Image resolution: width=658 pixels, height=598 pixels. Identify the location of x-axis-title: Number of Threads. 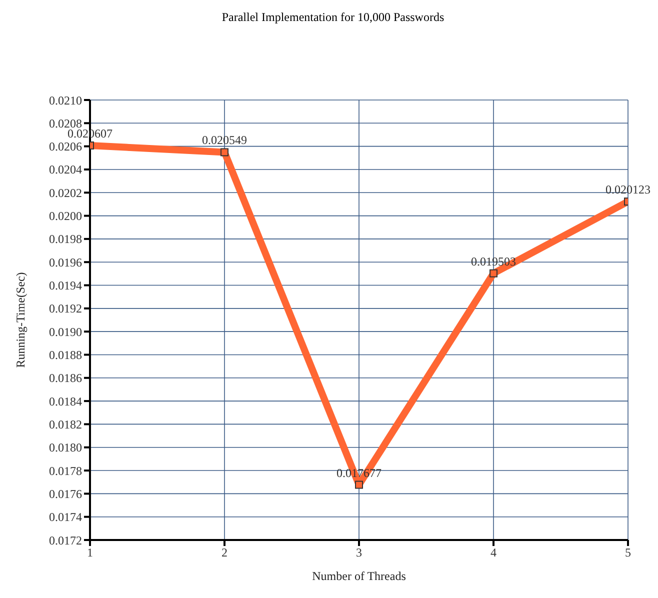
(359, 576).